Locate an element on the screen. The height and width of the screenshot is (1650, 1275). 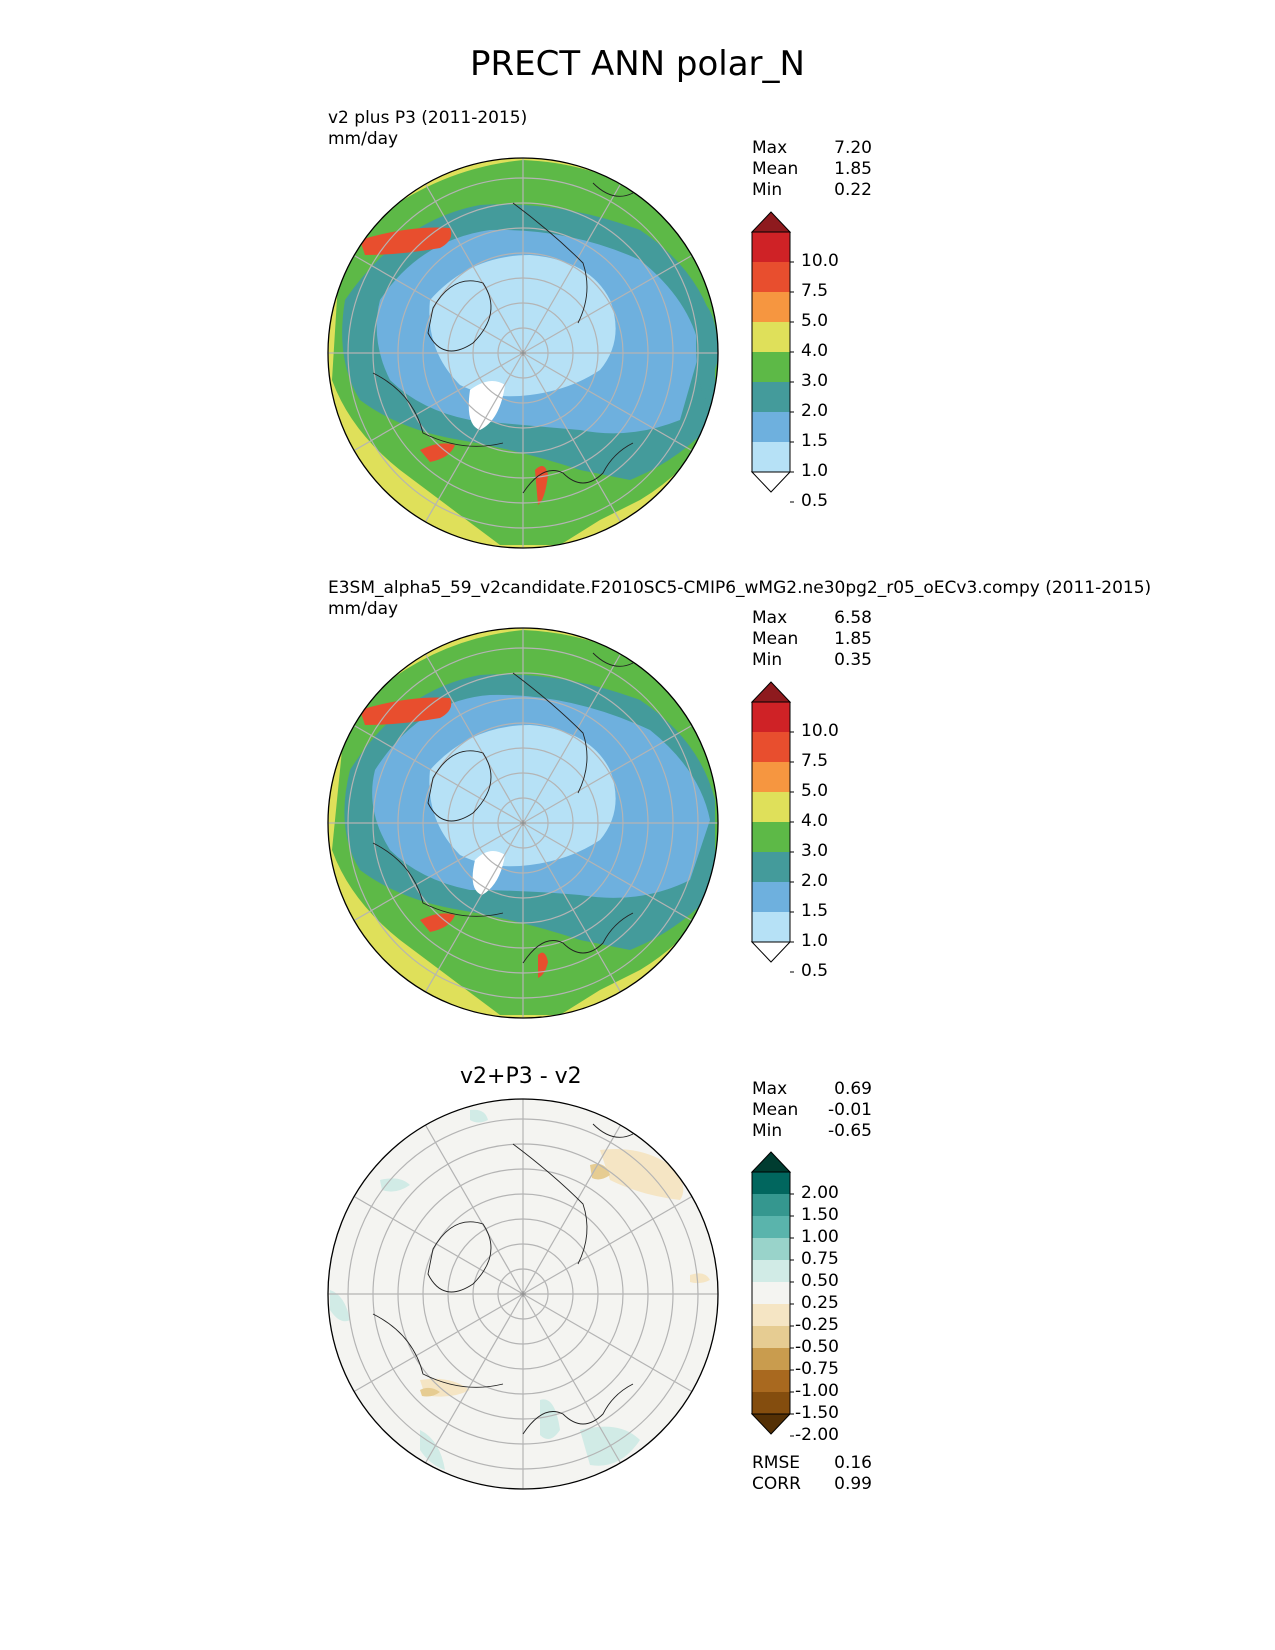
colorbar-tick-label: 10.0 is located at coordinates (820, 731).